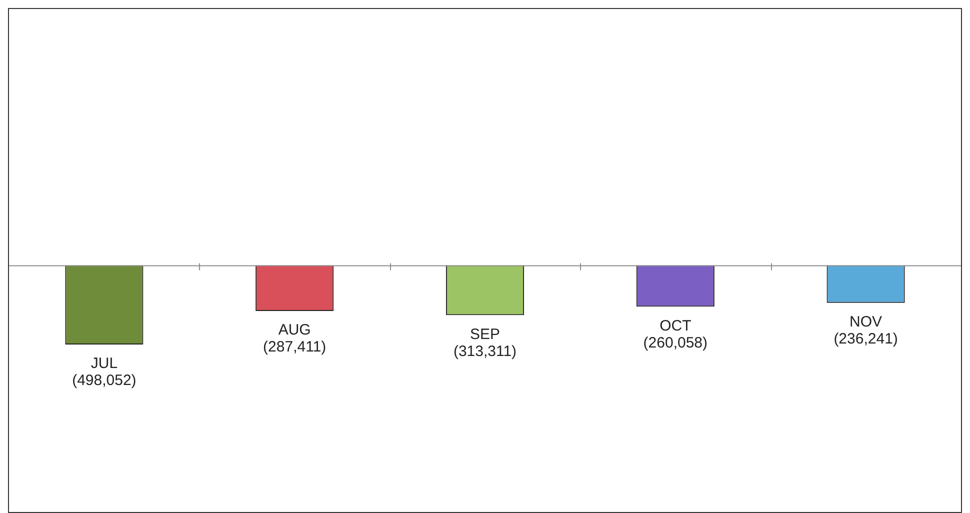 The height and width of the screenshot is (513, 970). What do you see at coordinates (104, 363) in the screenshot?
I see `x-tick-label: JUL` at bounding box center [104, 363].